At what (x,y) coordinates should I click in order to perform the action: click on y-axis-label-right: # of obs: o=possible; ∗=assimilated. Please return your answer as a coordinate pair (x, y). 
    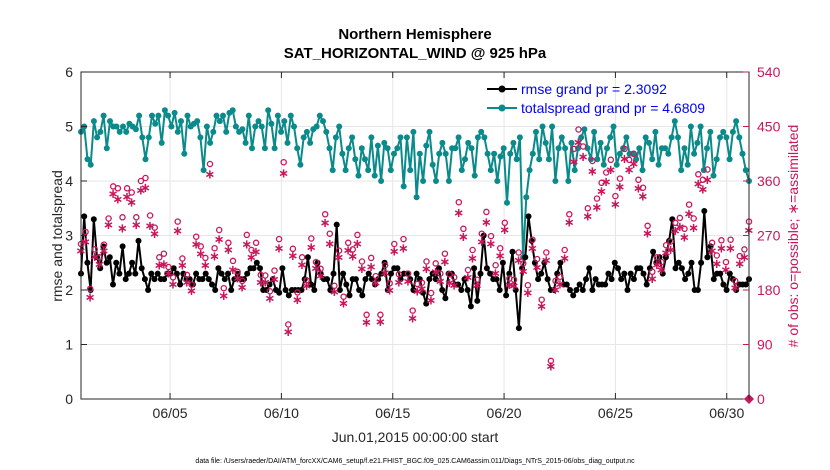
    Looking at the image, I should click on (793, 236).